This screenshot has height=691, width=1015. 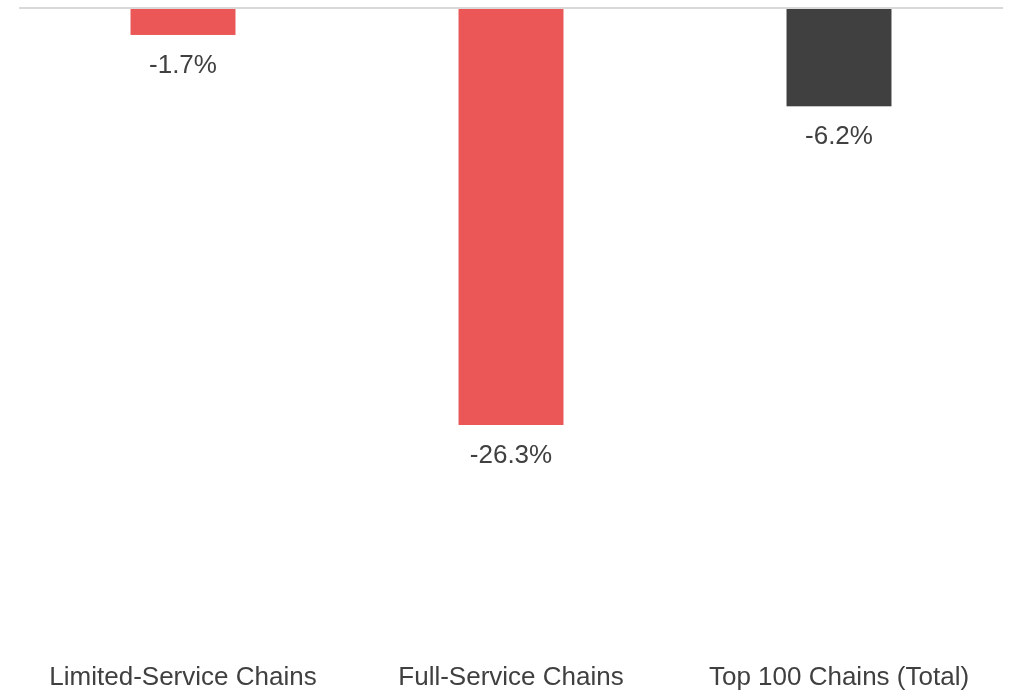 I want to click on data-label: -6.2%, so click(x=839, y=135).